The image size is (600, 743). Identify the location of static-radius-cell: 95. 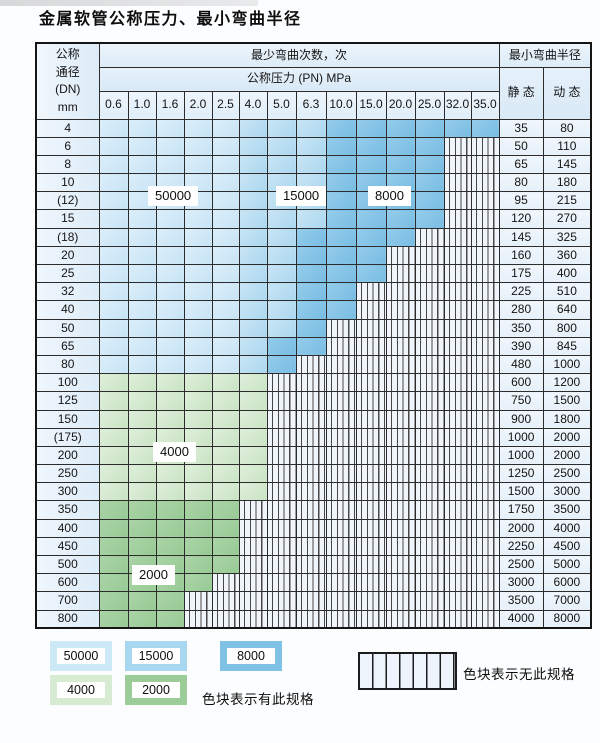
(521, 201).